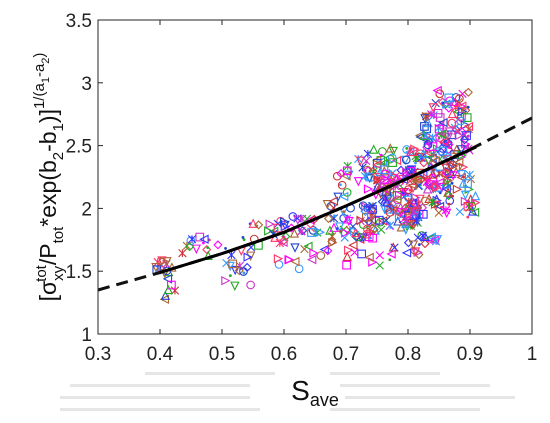 The image size is (550, 423). I want to click on y-label-sub: 1, so click(58, 127).